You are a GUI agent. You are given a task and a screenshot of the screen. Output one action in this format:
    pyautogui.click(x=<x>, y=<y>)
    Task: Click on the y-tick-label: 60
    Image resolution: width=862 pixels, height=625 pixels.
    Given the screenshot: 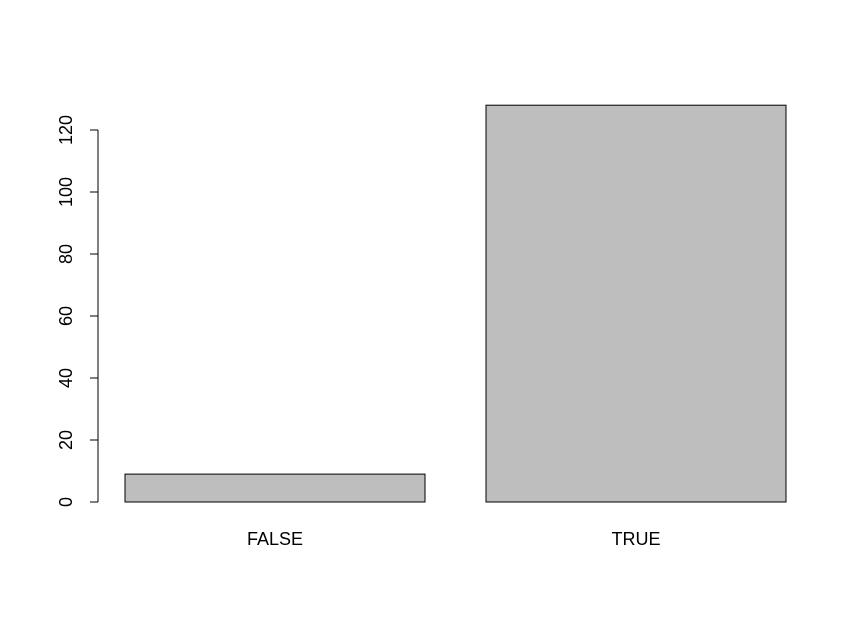 What is the action you would take?
    pyautogui.click(x=66, y=316)
    